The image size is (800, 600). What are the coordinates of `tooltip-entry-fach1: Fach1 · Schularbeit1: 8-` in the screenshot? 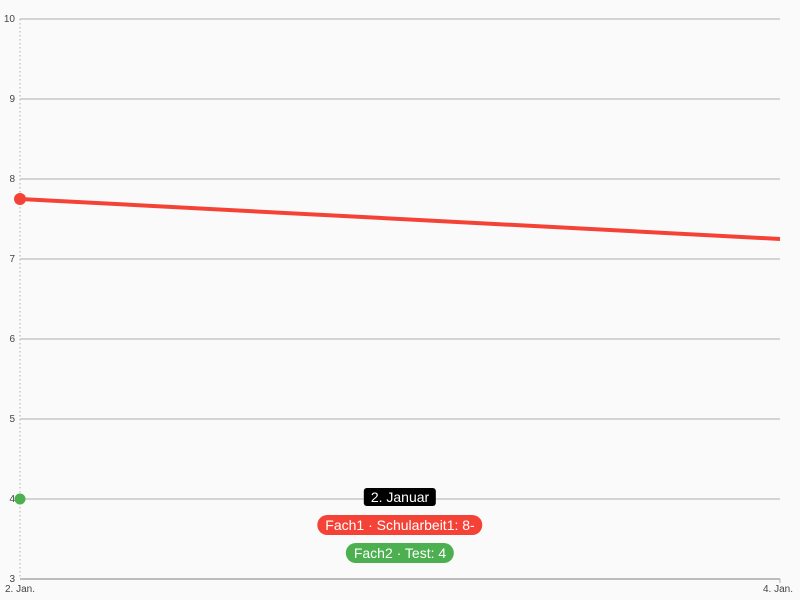 It's located at (400, 525).